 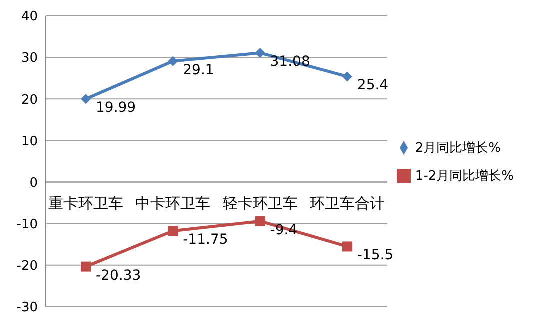 I want to click on y-tick-label: -10, so click(x=27, y=224).